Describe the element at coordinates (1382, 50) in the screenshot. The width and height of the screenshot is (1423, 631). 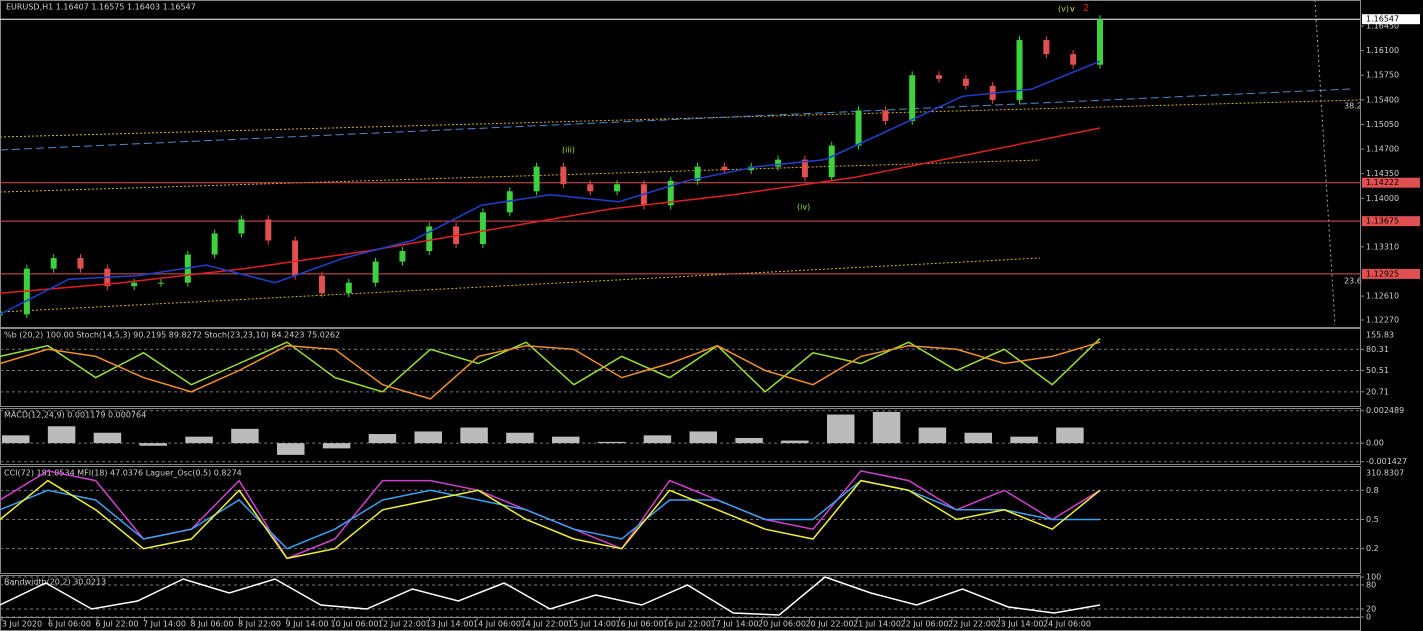
I see `price-label: 1.16100` at that location.